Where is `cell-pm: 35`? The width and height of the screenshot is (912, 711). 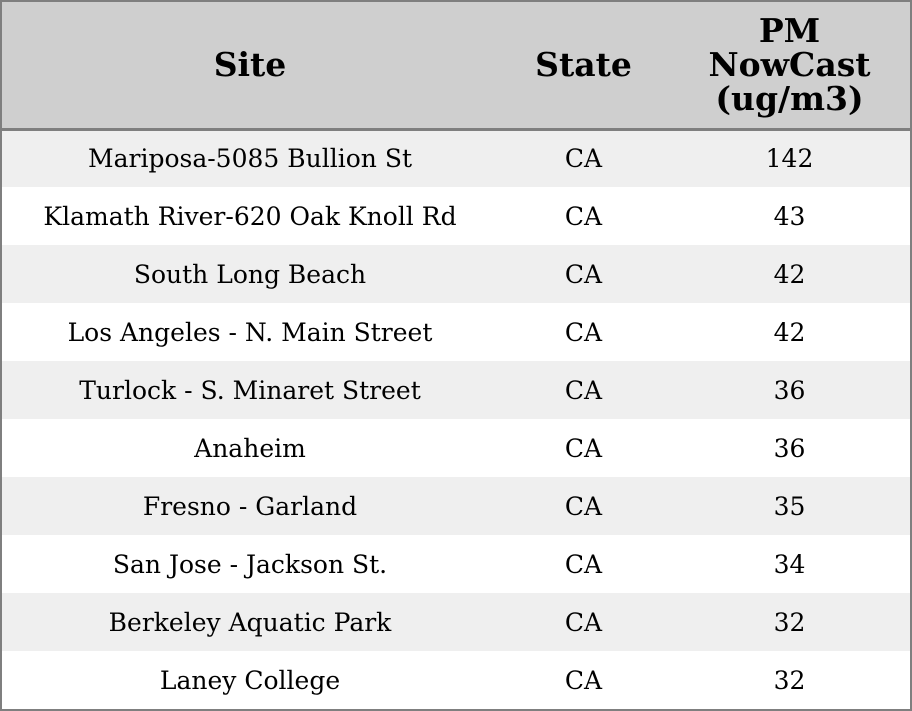
cell-pm: 35 is located at coordinates (789, 506).